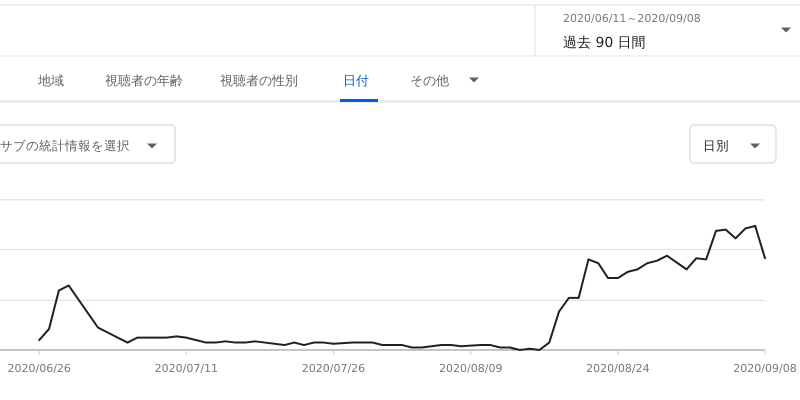 Image resolution: width=800 pixels, height=400 pixels. I want to click on text: 日別, so click(716, 145).